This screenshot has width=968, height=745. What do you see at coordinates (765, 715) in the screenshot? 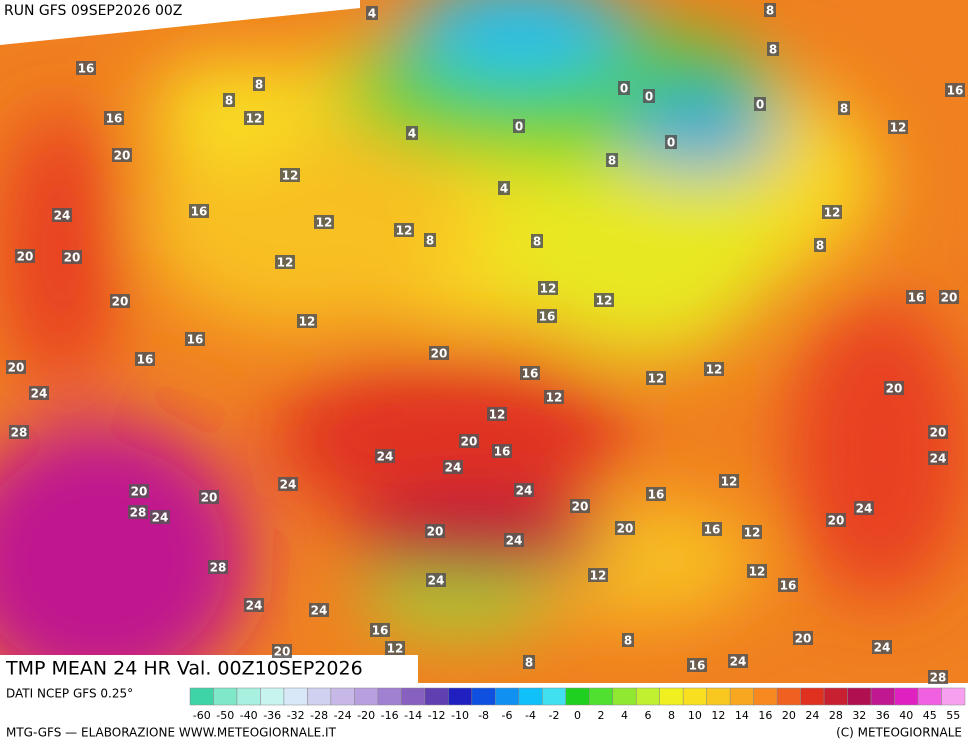
I see `colorbar-label: 16` at bounding box center [765, 715].